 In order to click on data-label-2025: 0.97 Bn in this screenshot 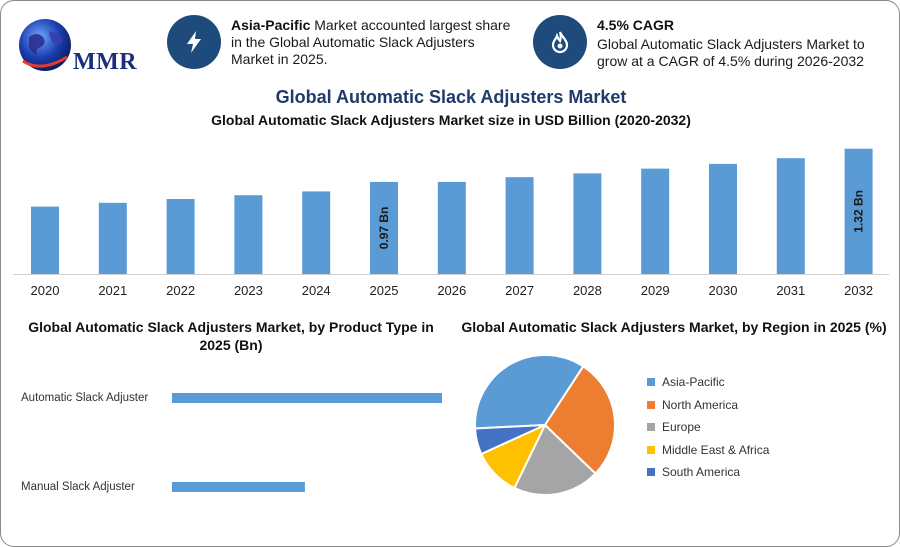, I will do `click(384, 228)`.